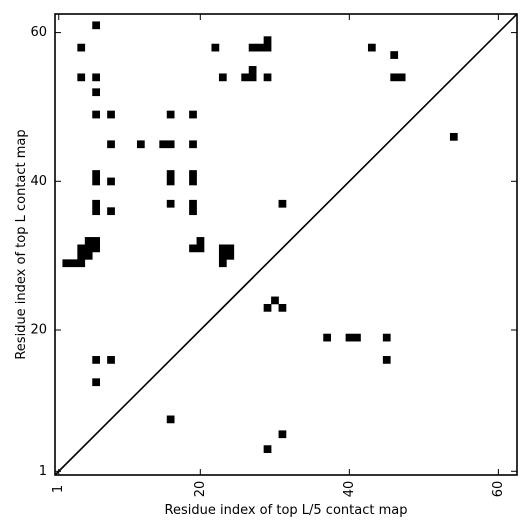 This screenshot has width=531, height=531. Describe the element at coordinates (286, 510) in the screenshot. I see `x-axis-label: Residue index of top L/5 contact map` at that location.